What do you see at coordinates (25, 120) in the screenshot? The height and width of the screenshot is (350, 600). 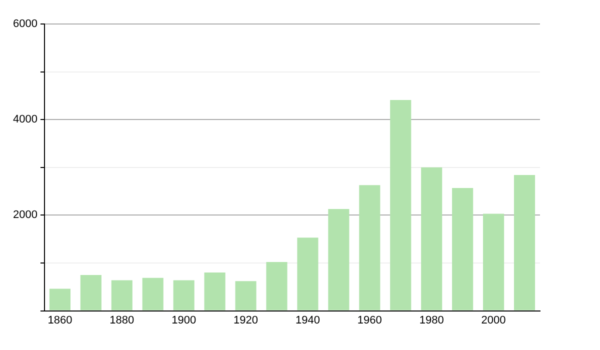 I see `y-tick-label: 4000` at bounding box center [25, 120].